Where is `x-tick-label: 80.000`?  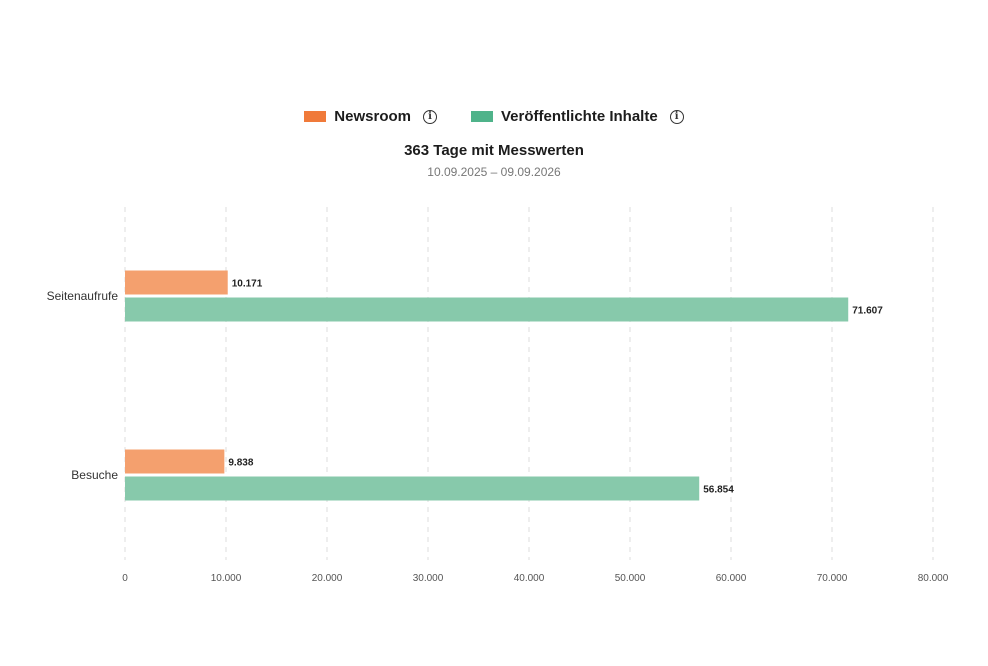 x-tick-label: 80.000 is located at coordinates (933, 578).